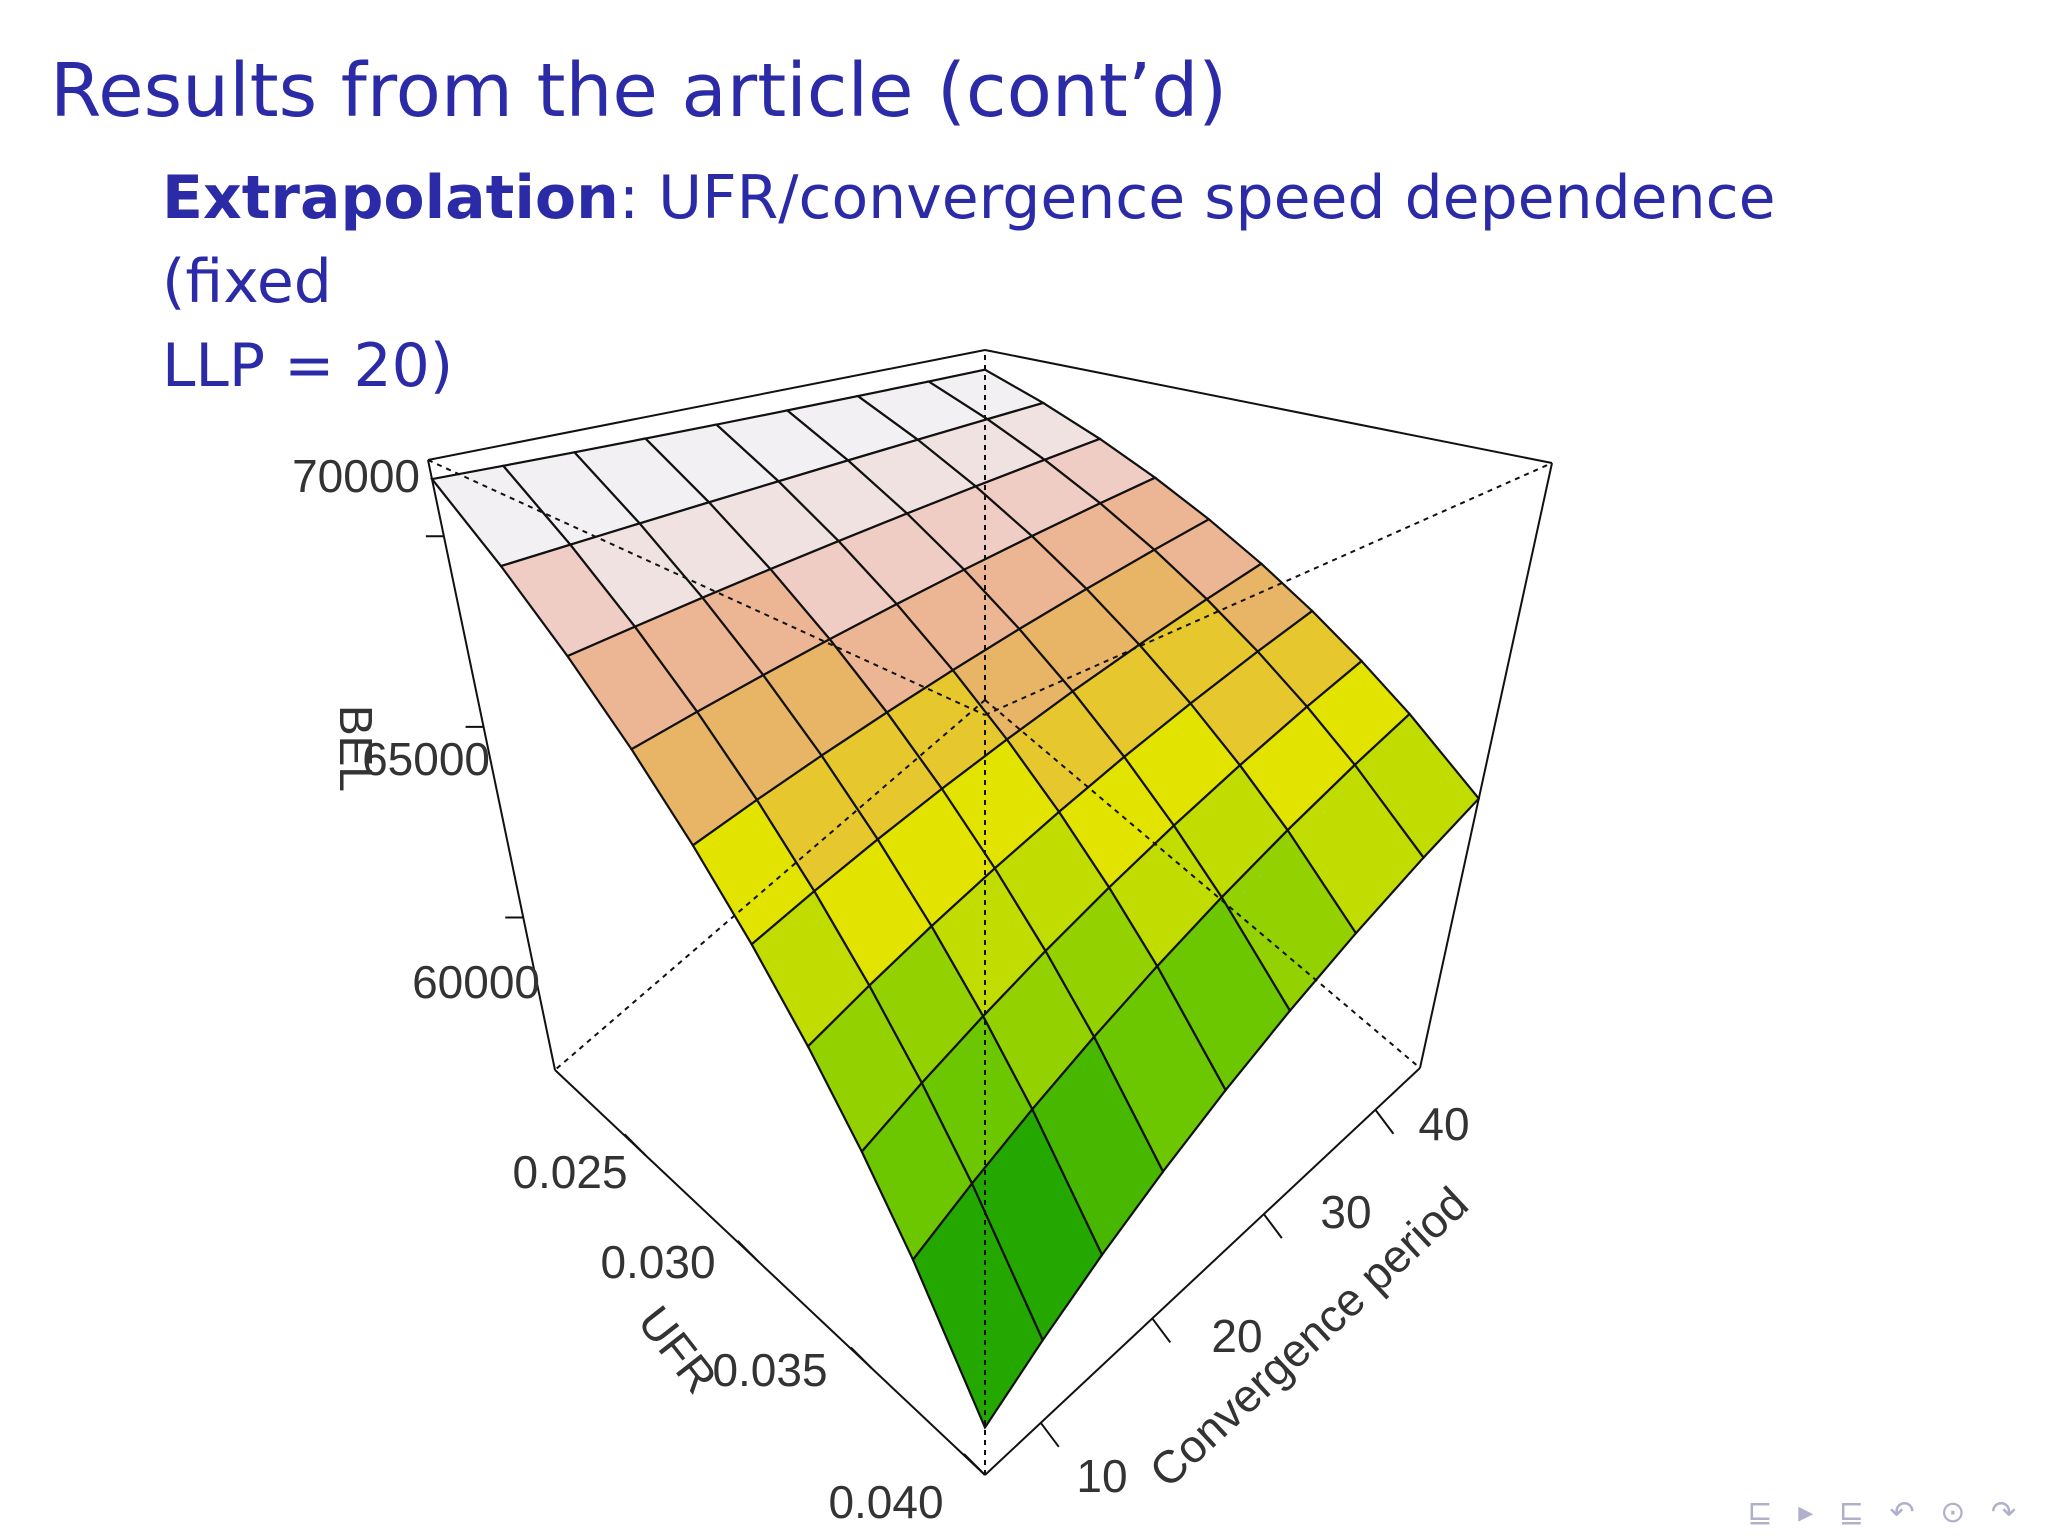 The width and height of the screenshot is (2048, 1536). I want to click on subtitle-line2: LLP = 20), so click(308, 366).